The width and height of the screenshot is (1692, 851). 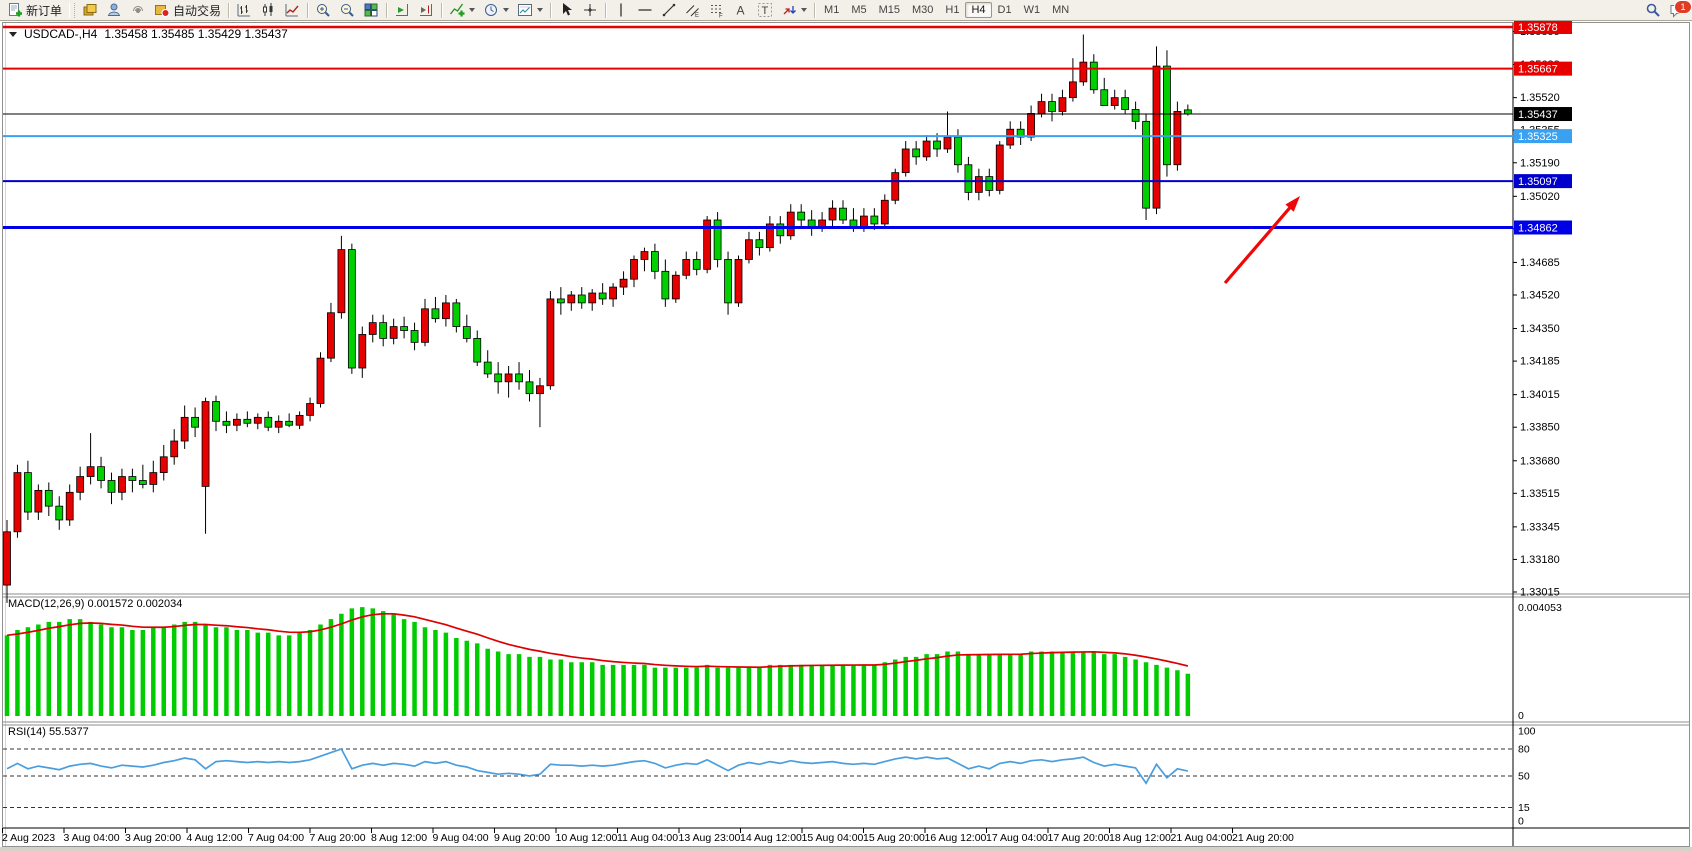 I want to click on new-order-button: 新订单, so click(x=34, y=10).